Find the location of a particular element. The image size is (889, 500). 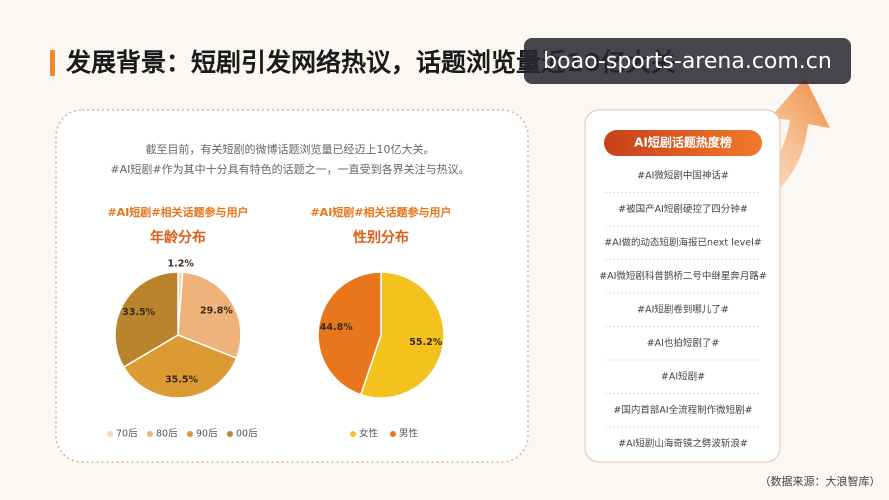

title-bar is located at coordinates (52, 63).